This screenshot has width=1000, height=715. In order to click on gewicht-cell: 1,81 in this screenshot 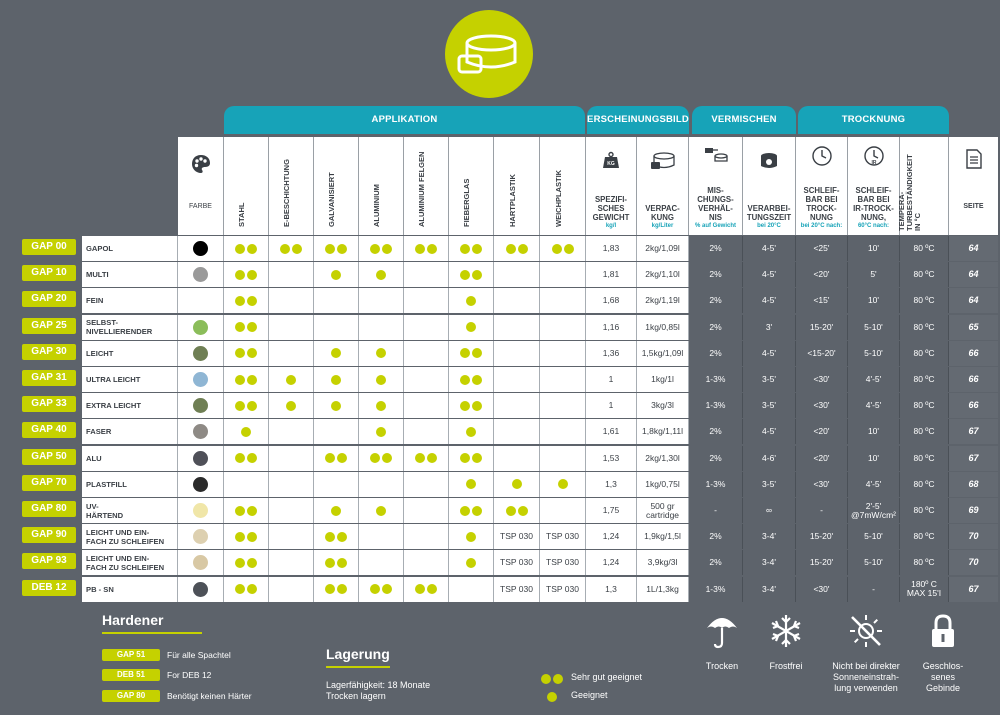, I will do `click(611, 275)`.